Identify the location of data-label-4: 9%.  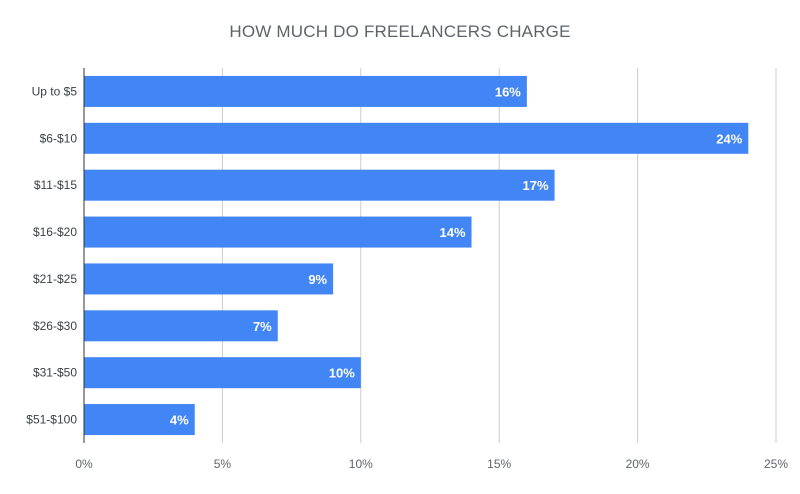
(317, 279).